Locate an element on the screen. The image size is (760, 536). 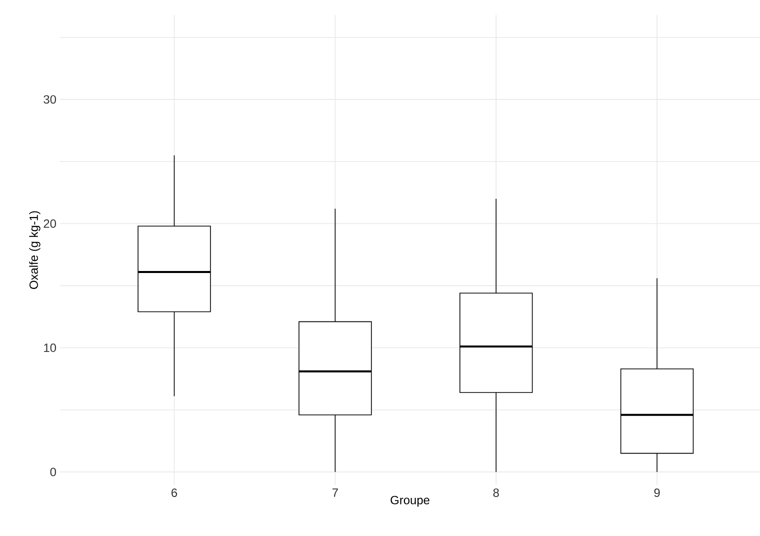
x-tick-label: 9 is located at coordinates (657, 492).